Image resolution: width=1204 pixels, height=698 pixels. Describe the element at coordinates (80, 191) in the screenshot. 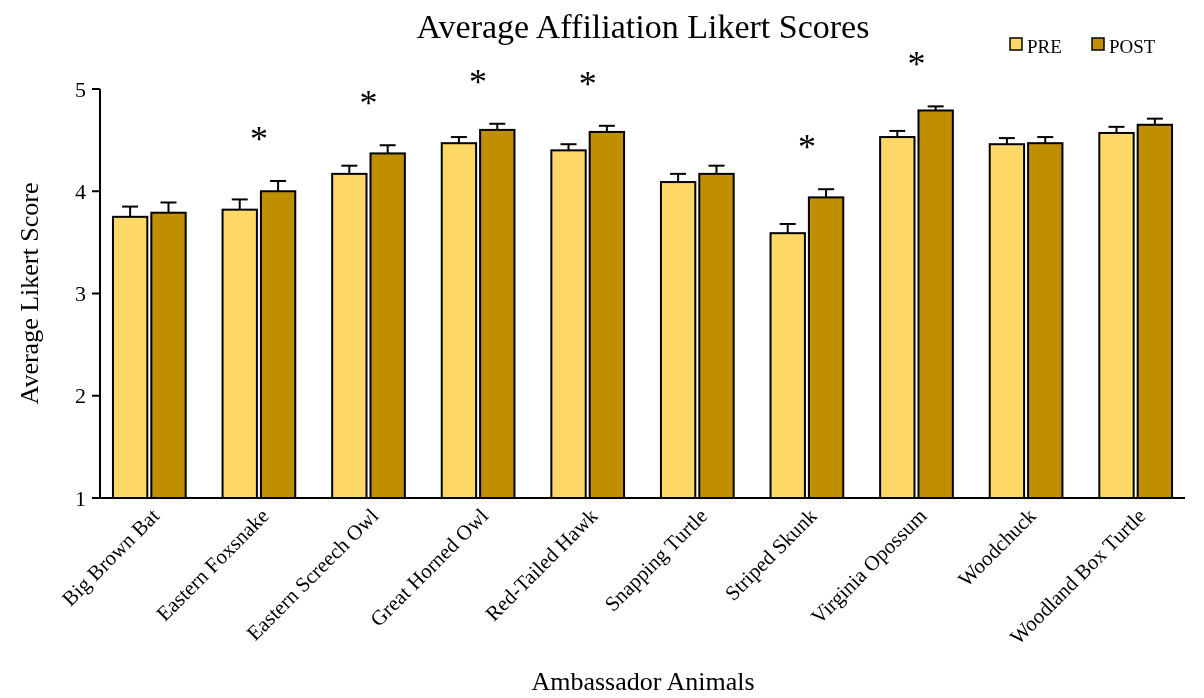

I see `y-tick-label: 4` at that location.